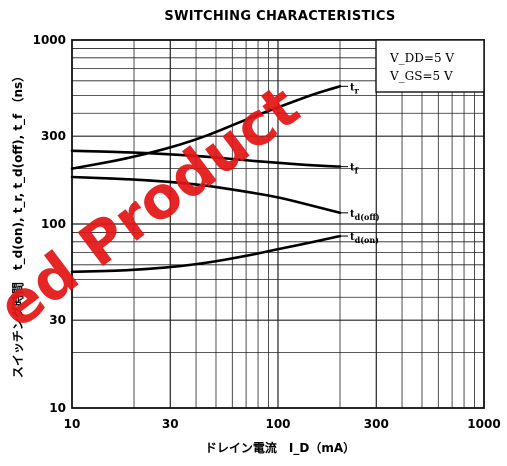 The width and height of the screenshot is (507, 466). What do you see at coordinates (206, 254) in the screenshot?
I see `series-line-t-d-on` at bounding box center [206, 254].